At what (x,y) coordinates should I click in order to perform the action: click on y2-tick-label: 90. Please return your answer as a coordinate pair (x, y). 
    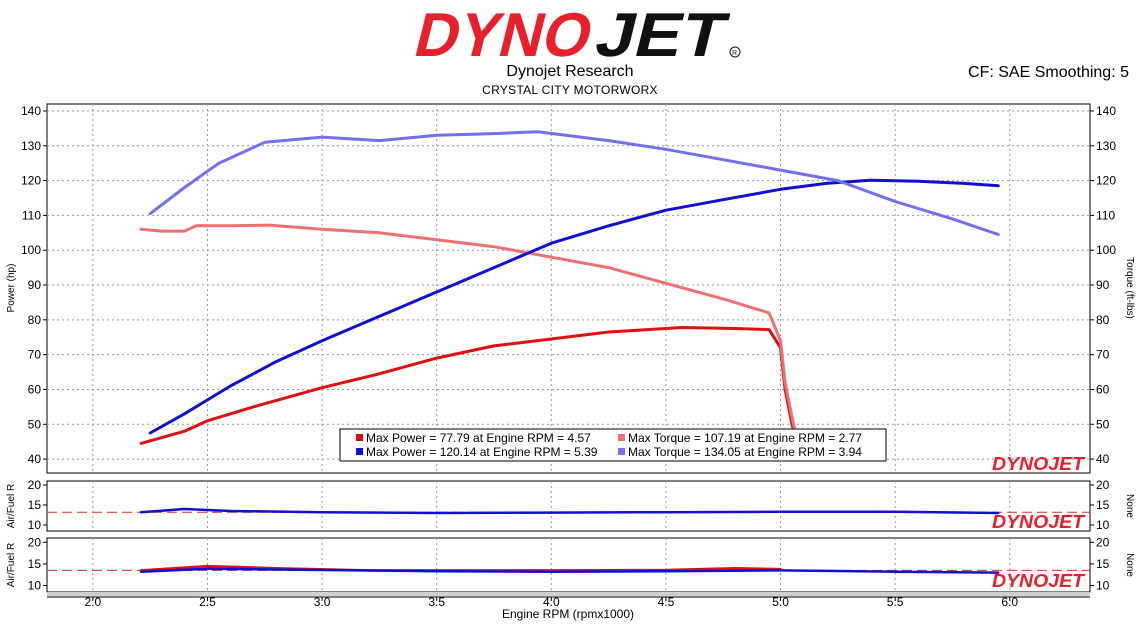
    Looking at the image, I should click on (1103, 285).